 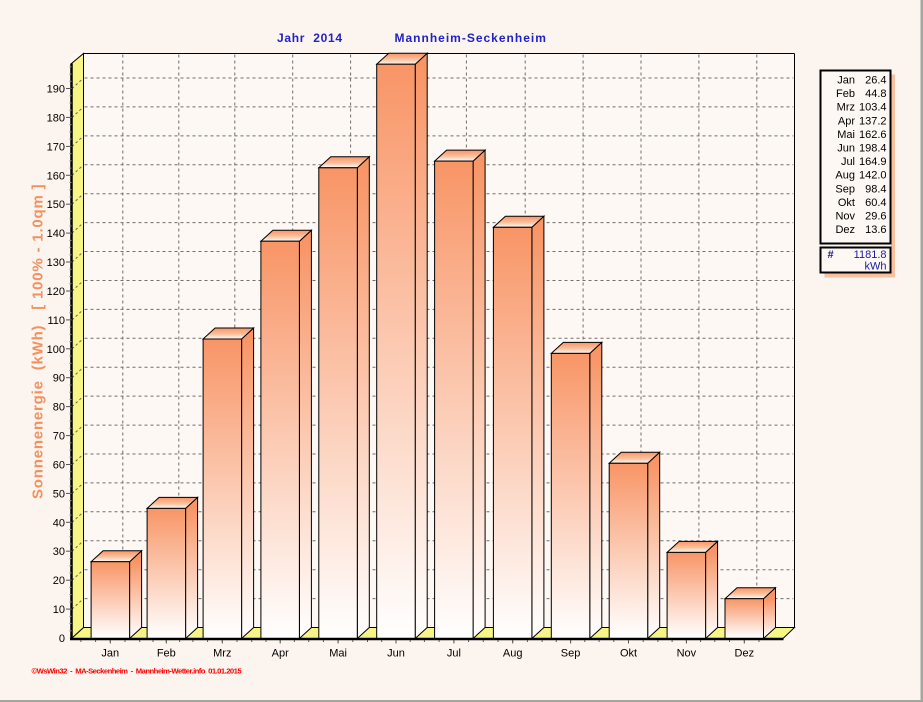 What do you see at coordinates (59, 408) in the screenshot?
I see `svg-text: 80` at bounding box center [59, 408].